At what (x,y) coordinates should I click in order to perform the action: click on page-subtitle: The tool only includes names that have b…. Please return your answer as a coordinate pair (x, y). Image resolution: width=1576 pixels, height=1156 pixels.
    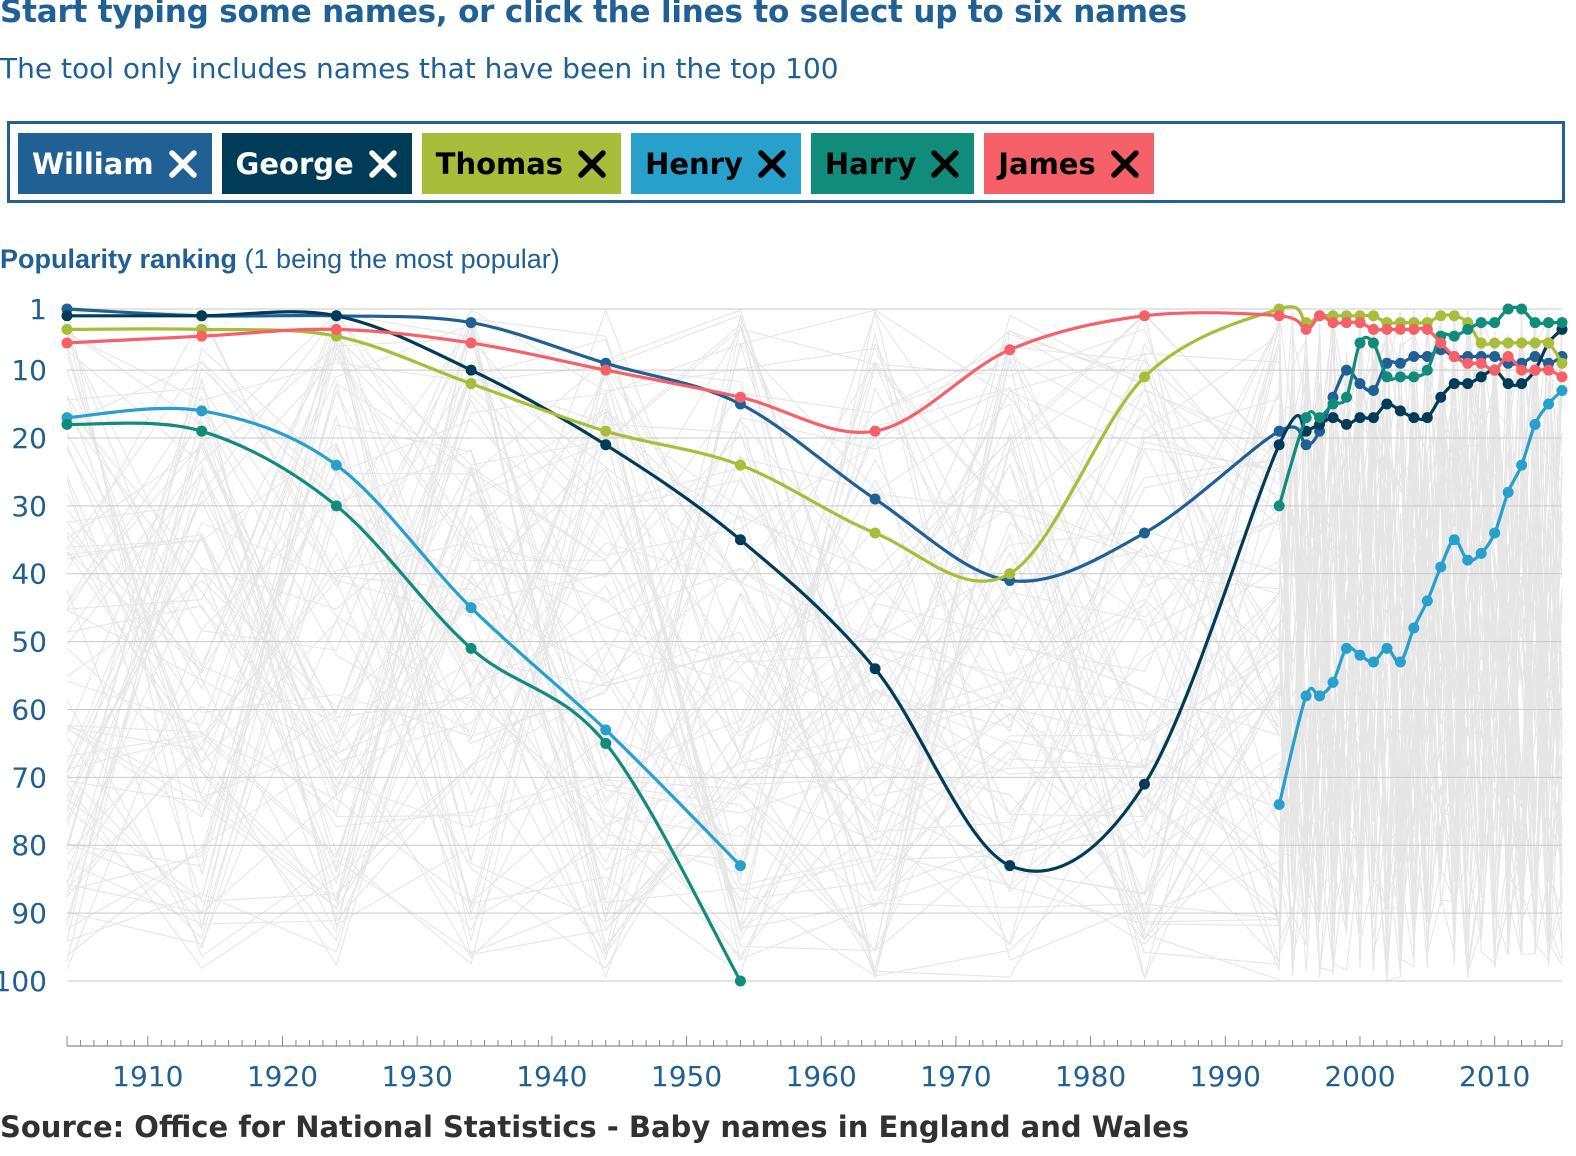
    Looking at the image, I should click on (419, 68).